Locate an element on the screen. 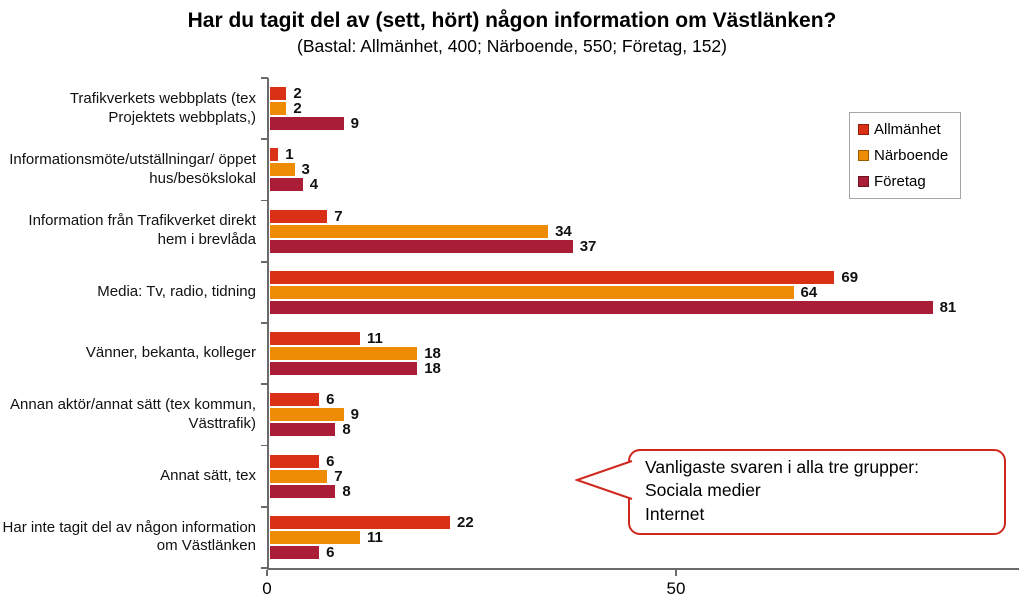 The height and width of the screenshot is (613, 1024). bar-value-label: 81 is located at coordinates (948, 307).